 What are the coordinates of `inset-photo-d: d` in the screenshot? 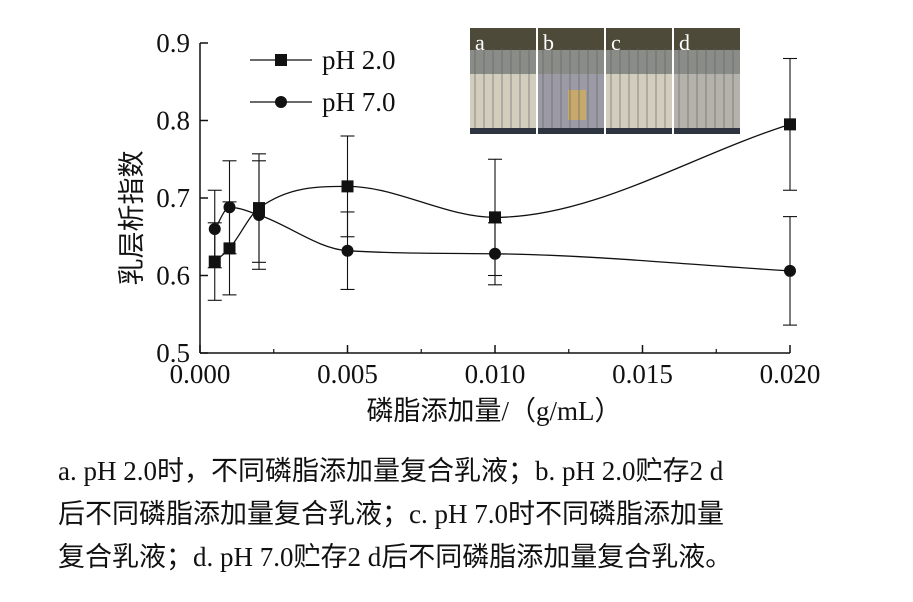 It's located at (707, 81).